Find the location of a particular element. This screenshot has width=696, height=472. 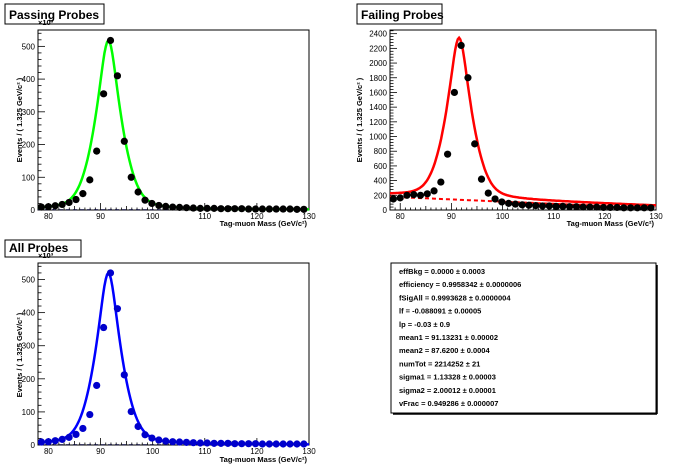

param-numTot: numTot = 2214252 ± 21 is located at coordinates (439, 363).